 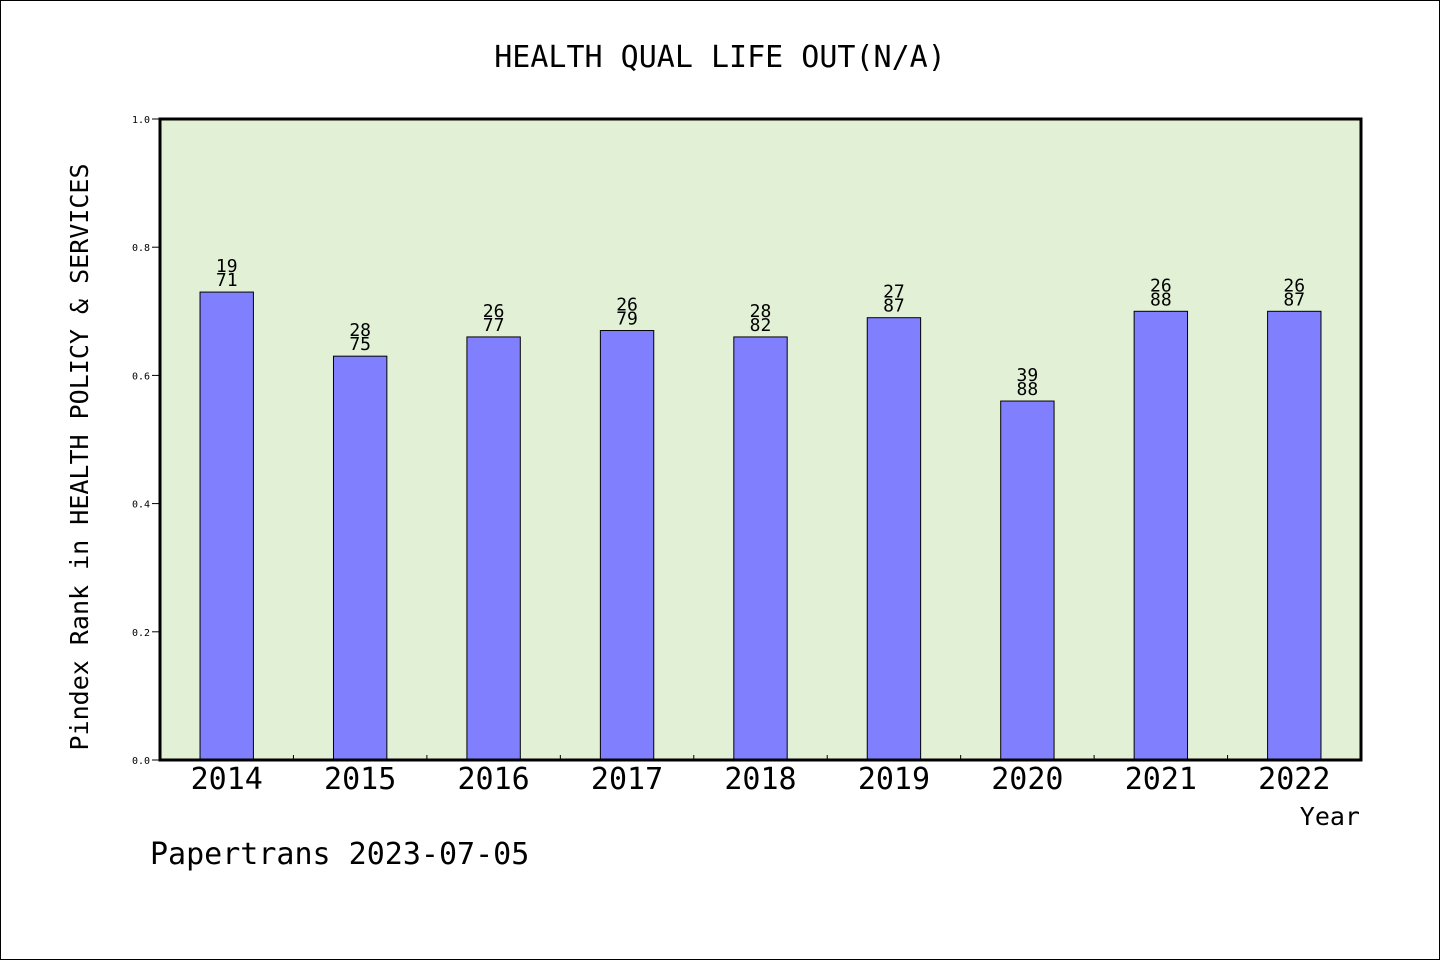 What do you see at coordinates (720, 57) in the screenshot?
I see `chart-title: HEALTH QUAL LIFE OUT(N/A)` at bounding box center [720, 57].